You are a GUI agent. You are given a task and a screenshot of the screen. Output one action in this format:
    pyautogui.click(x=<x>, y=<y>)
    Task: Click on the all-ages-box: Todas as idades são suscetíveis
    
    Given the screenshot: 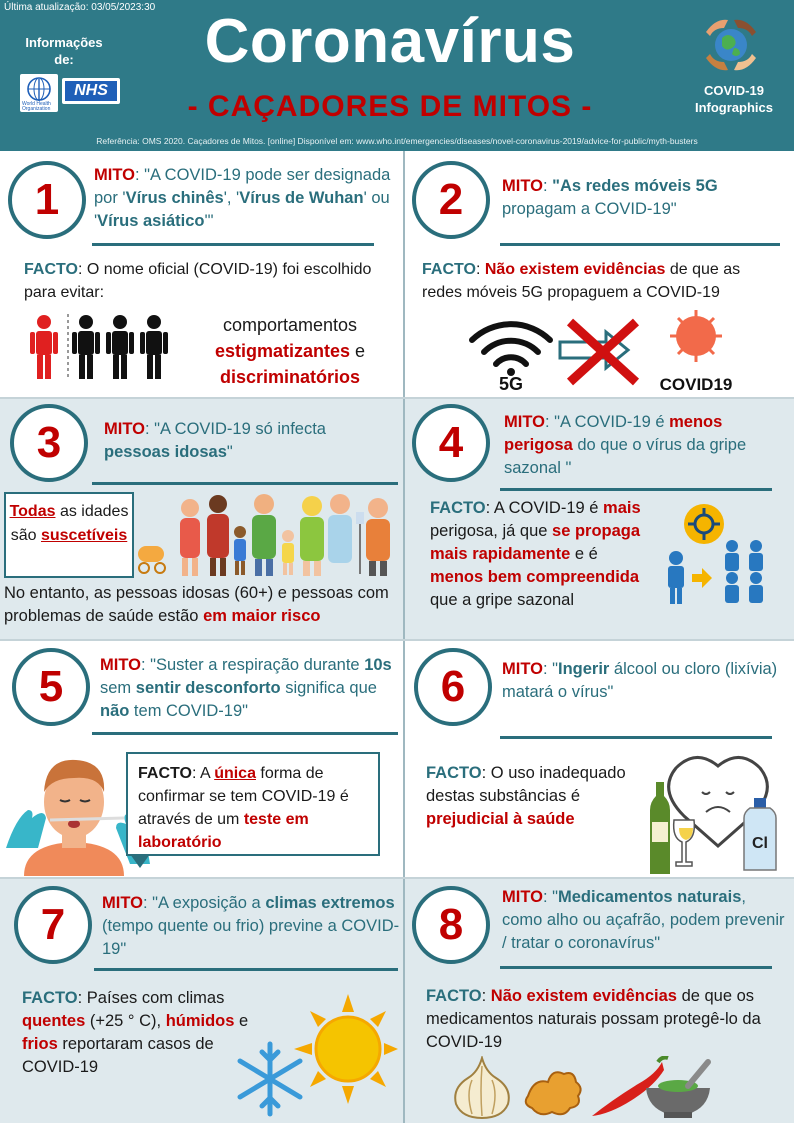 What is the action you would take?
    pyautogui.click(x=69, y=535)
    